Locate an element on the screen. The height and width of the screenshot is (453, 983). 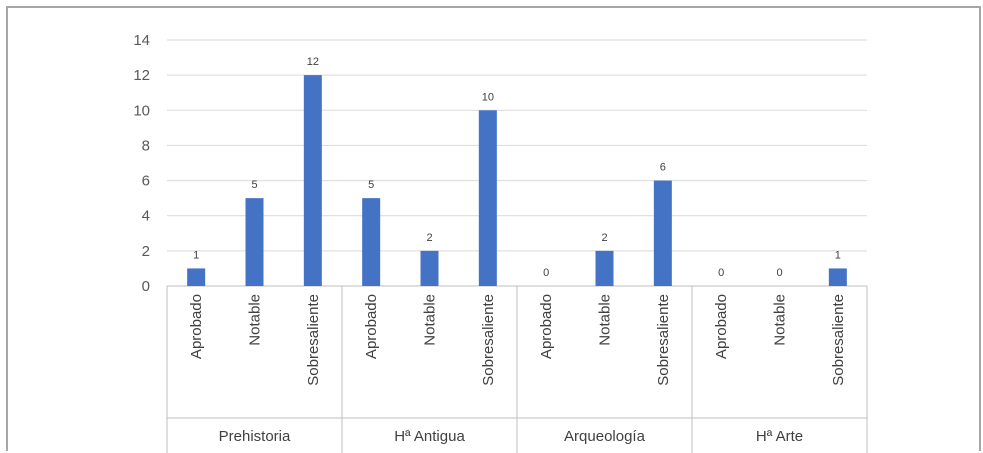
group-label: Hª Antigua is located at coordinates (429, 436).